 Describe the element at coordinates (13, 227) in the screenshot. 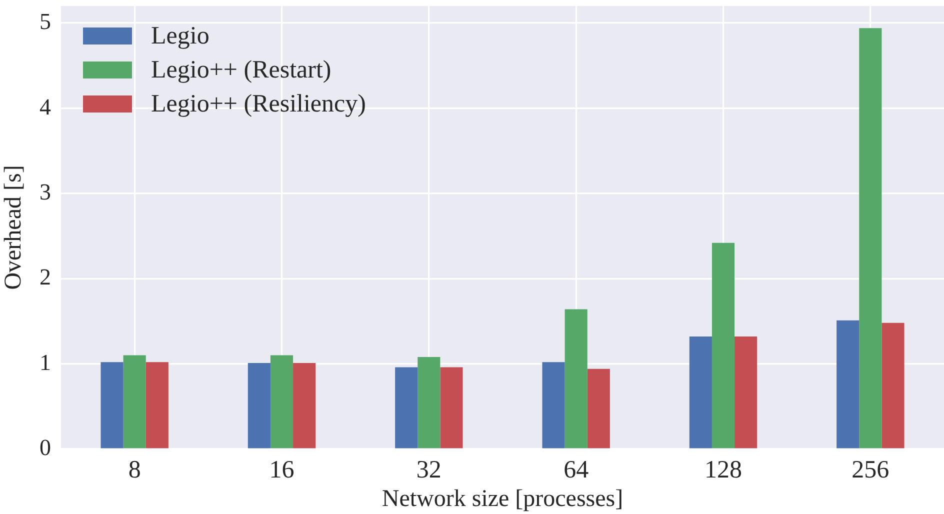

I see `y-axis-title: Overhead [s]` at that location.